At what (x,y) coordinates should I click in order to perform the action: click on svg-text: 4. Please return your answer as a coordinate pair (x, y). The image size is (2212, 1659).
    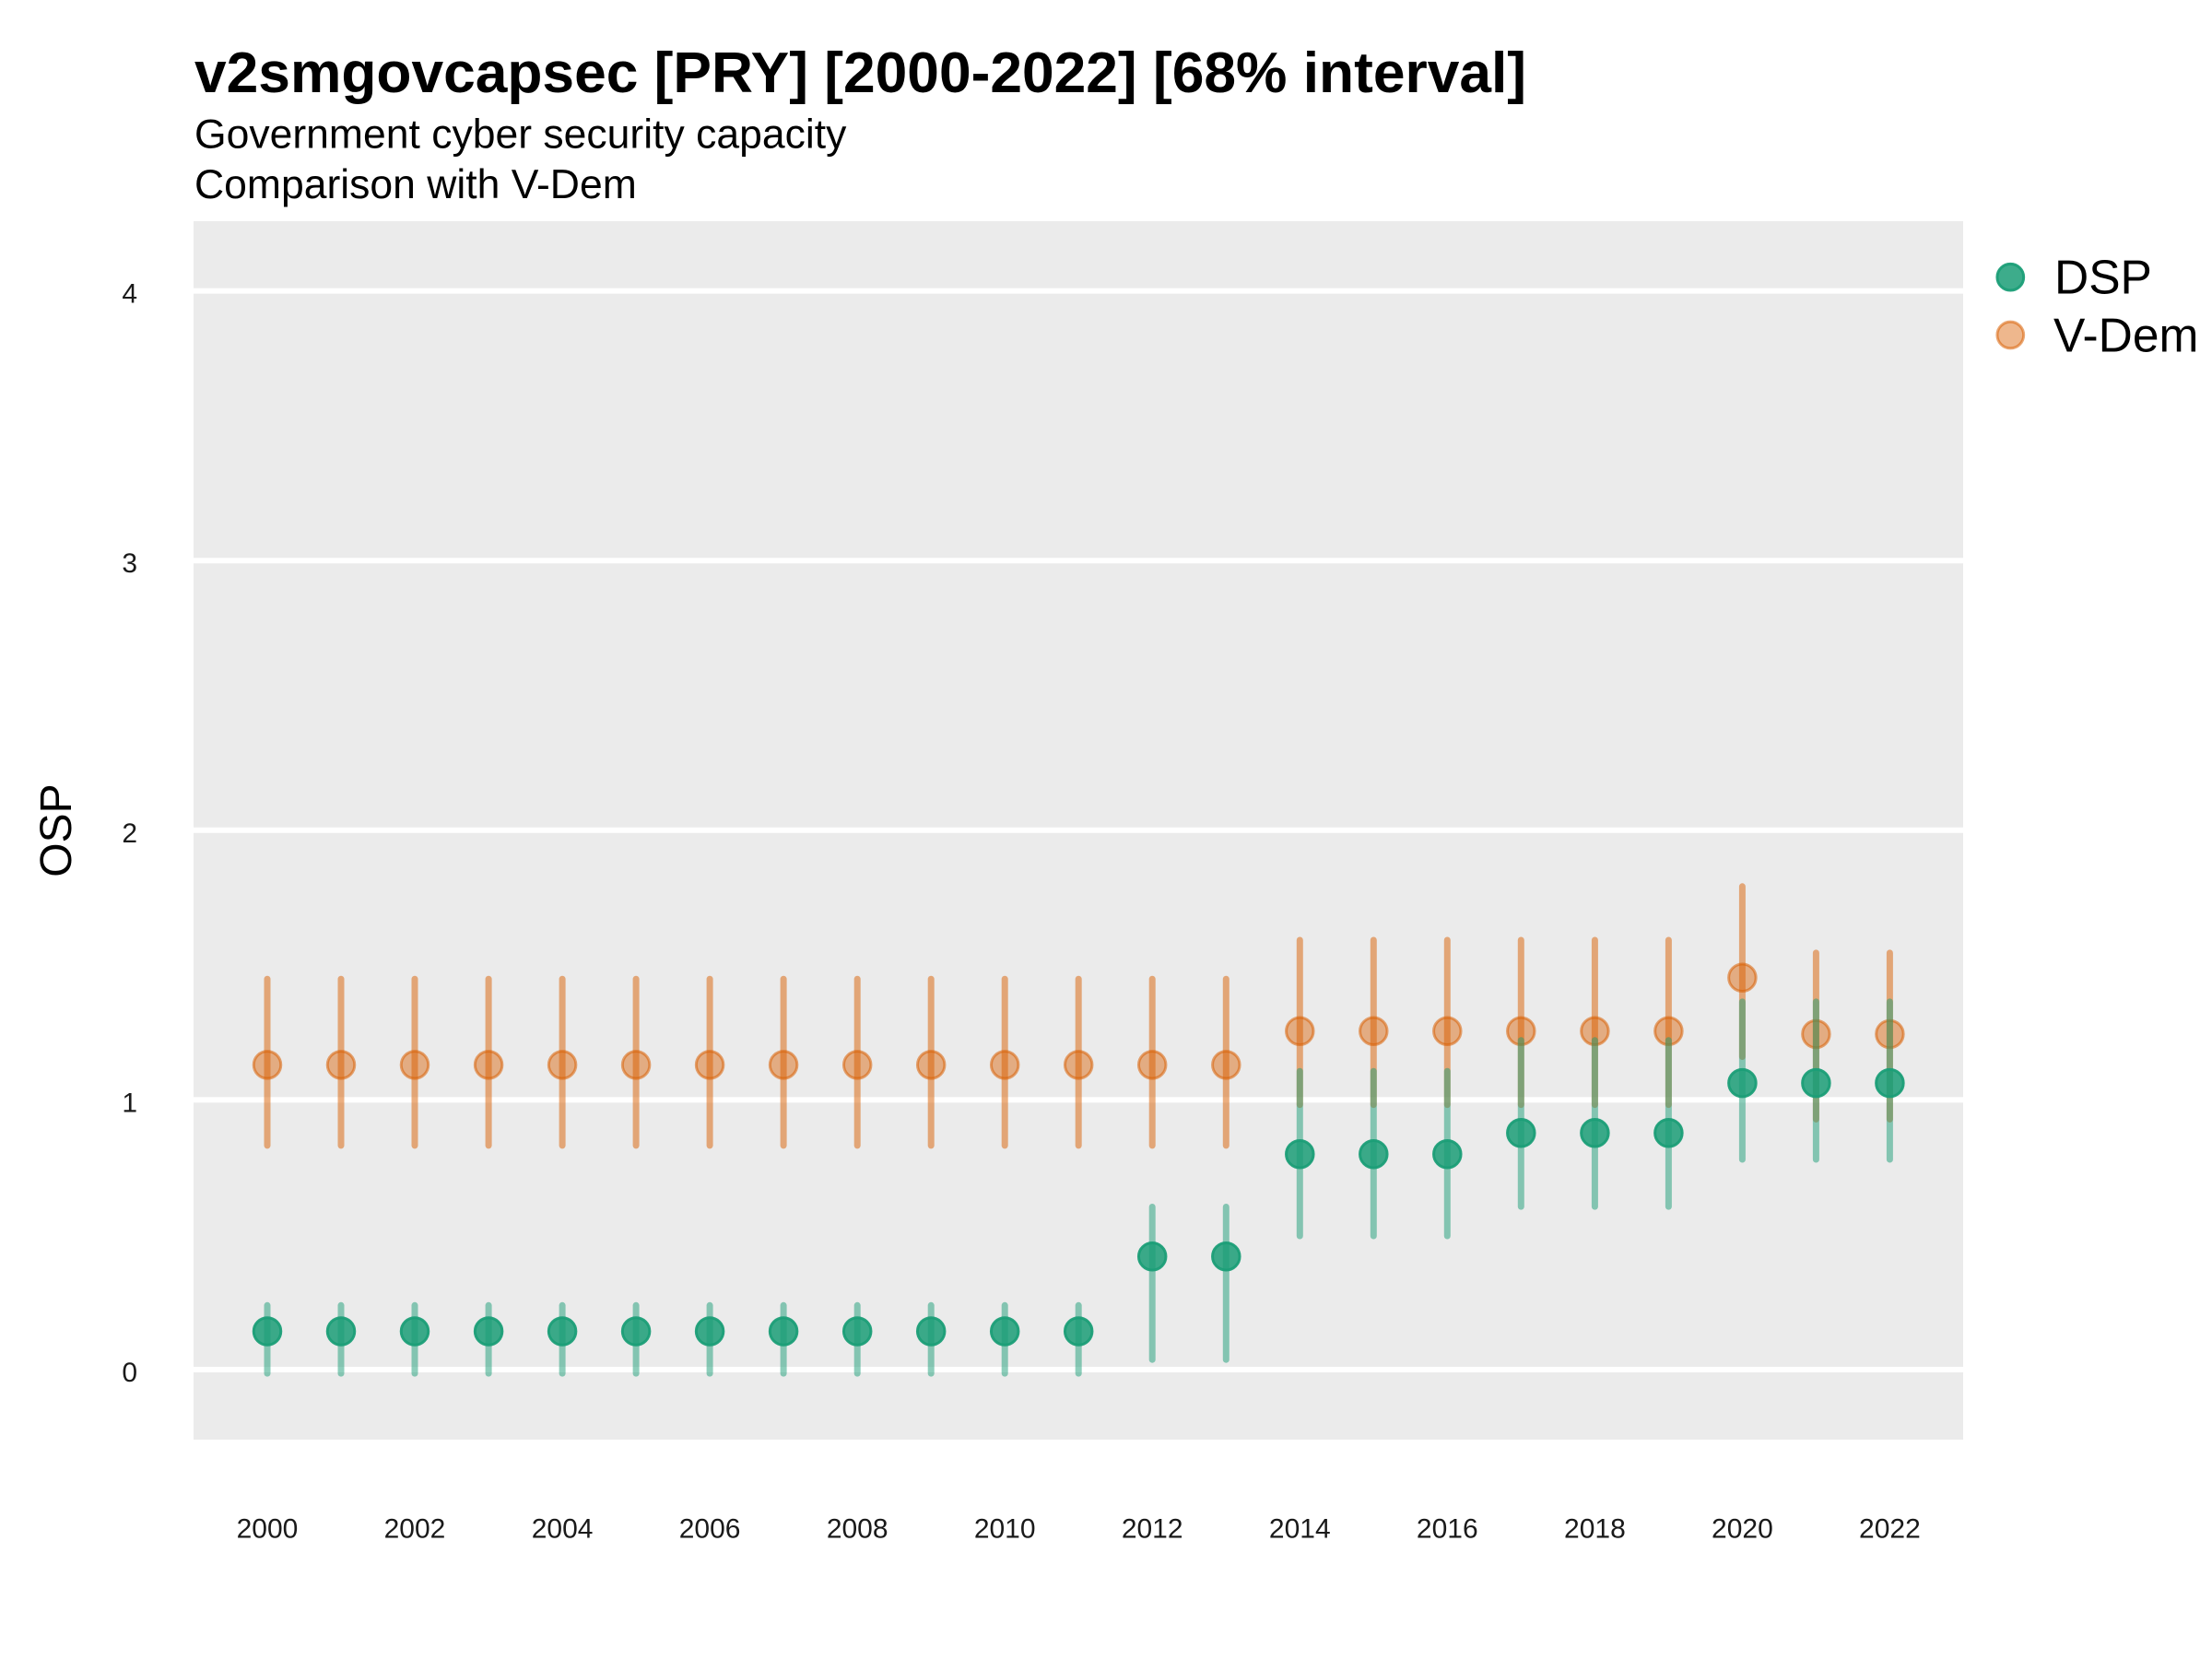
    Looking at the image, I should click on (129, 294).